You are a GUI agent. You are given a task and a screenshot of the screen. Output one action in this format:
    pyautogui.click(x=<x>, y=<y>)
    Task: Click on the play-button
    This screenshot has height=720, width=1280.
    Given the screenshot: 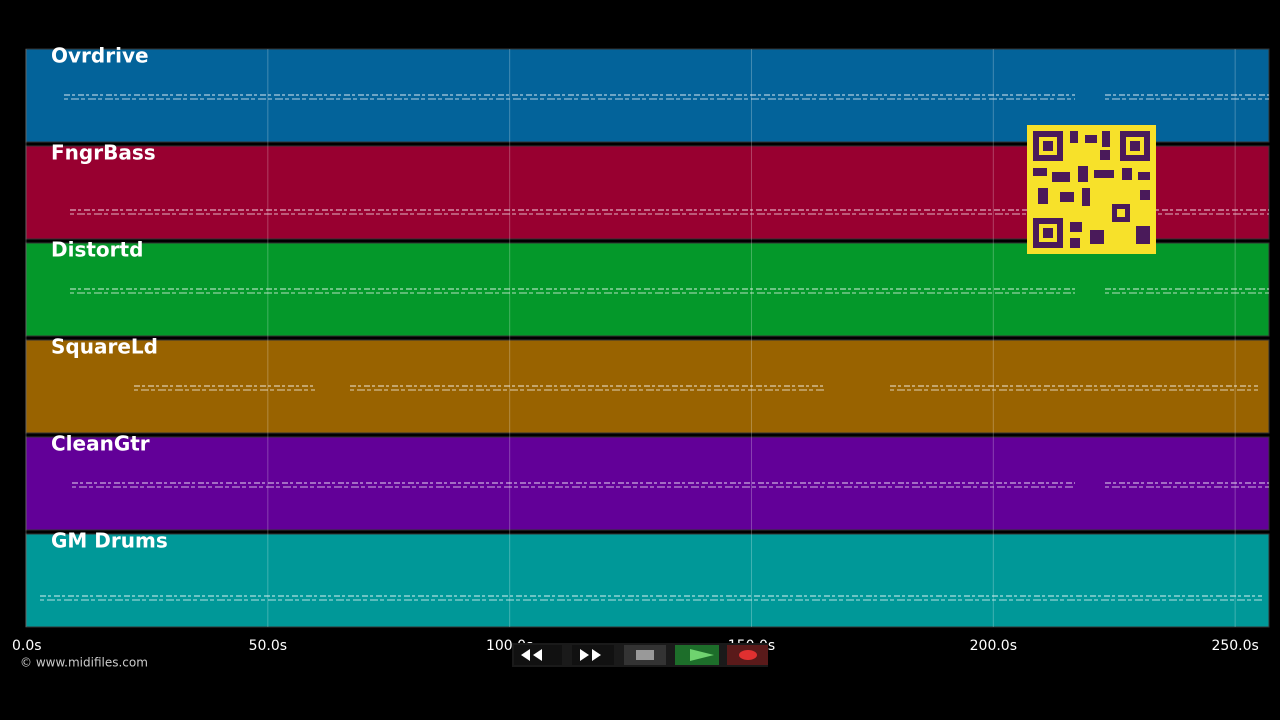 What is the action you would take?
    pyautogui.click(x=697, y=655)
    